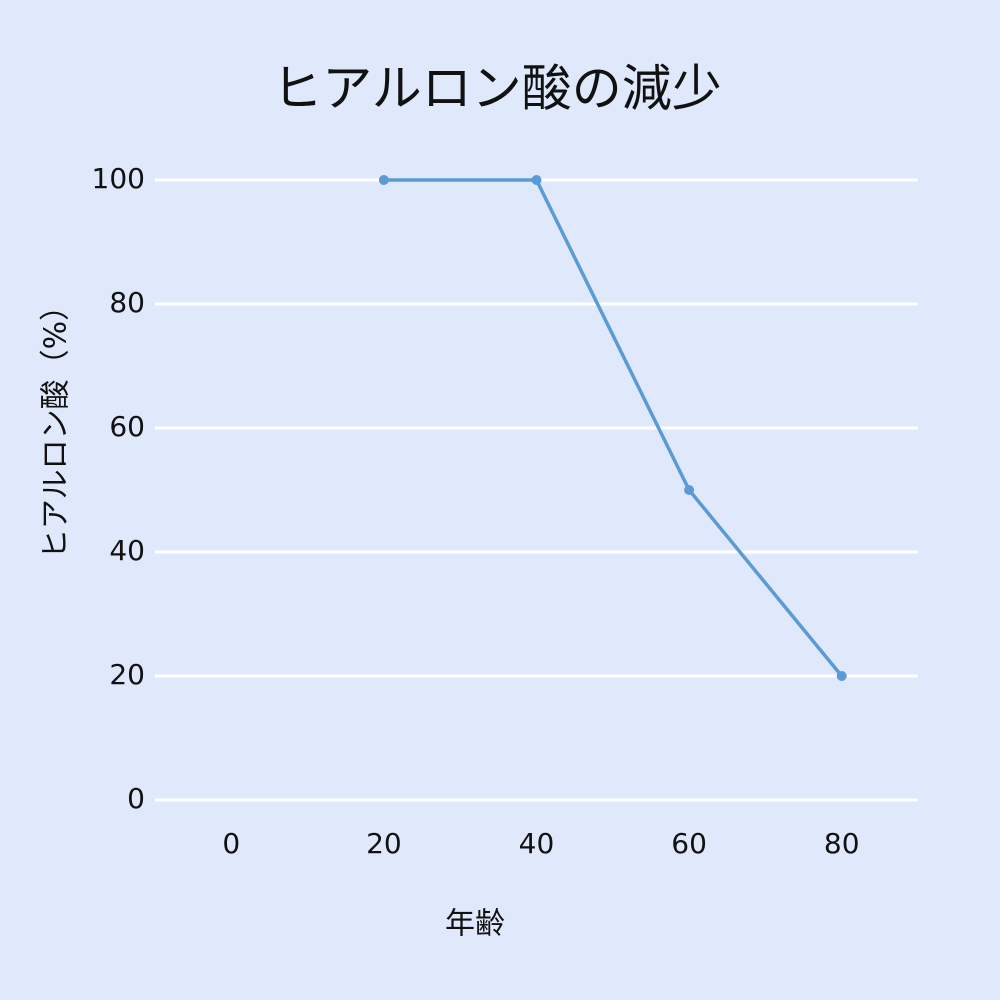  I want to click on y-tick-label: 80, so click(127, 302).